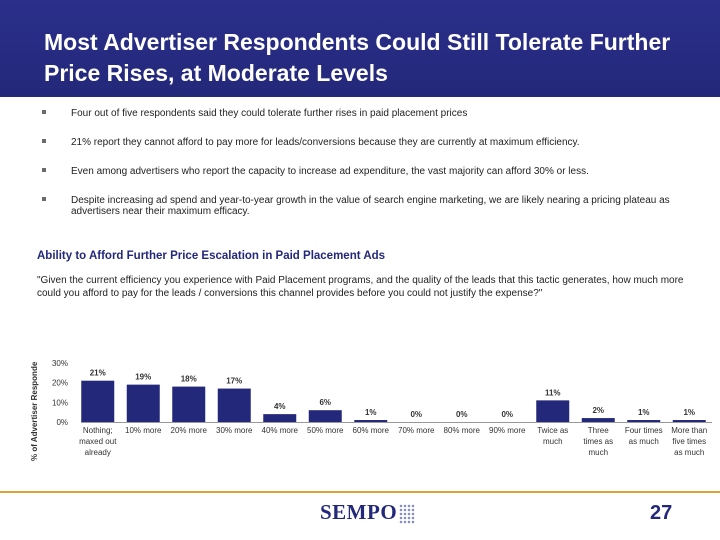  I want to click on x-tick-label: 50% more, so click(325, 430).